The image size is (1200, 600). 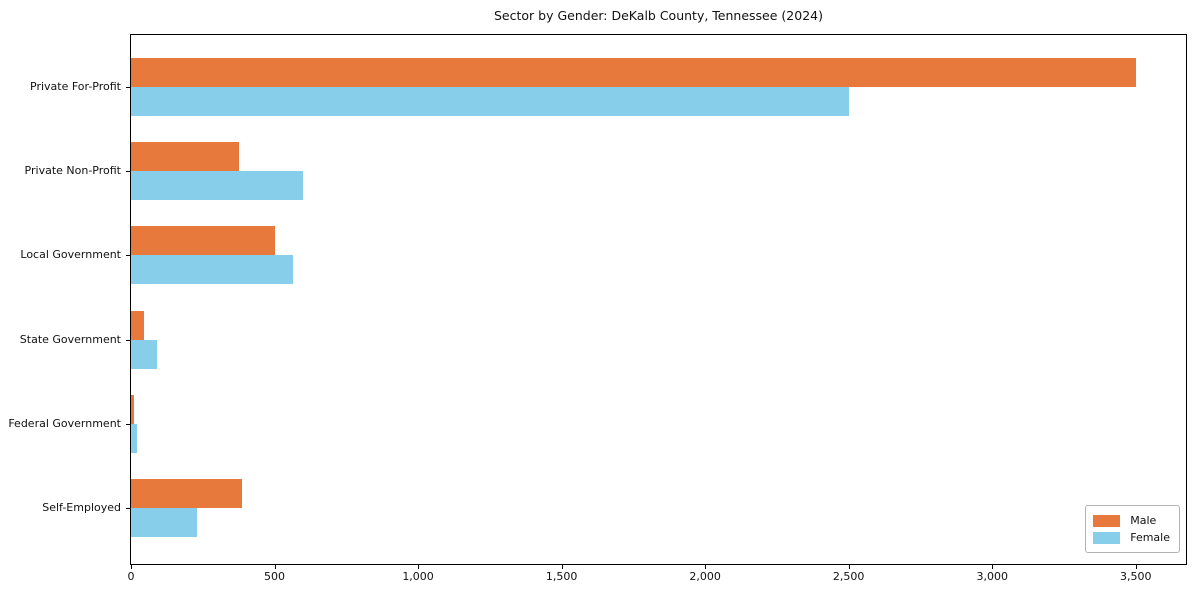 What do you see at coordinates (185, 157) in the screenshot?
I see `bar-male-private-non-profit` at bounding box center [185, 157].